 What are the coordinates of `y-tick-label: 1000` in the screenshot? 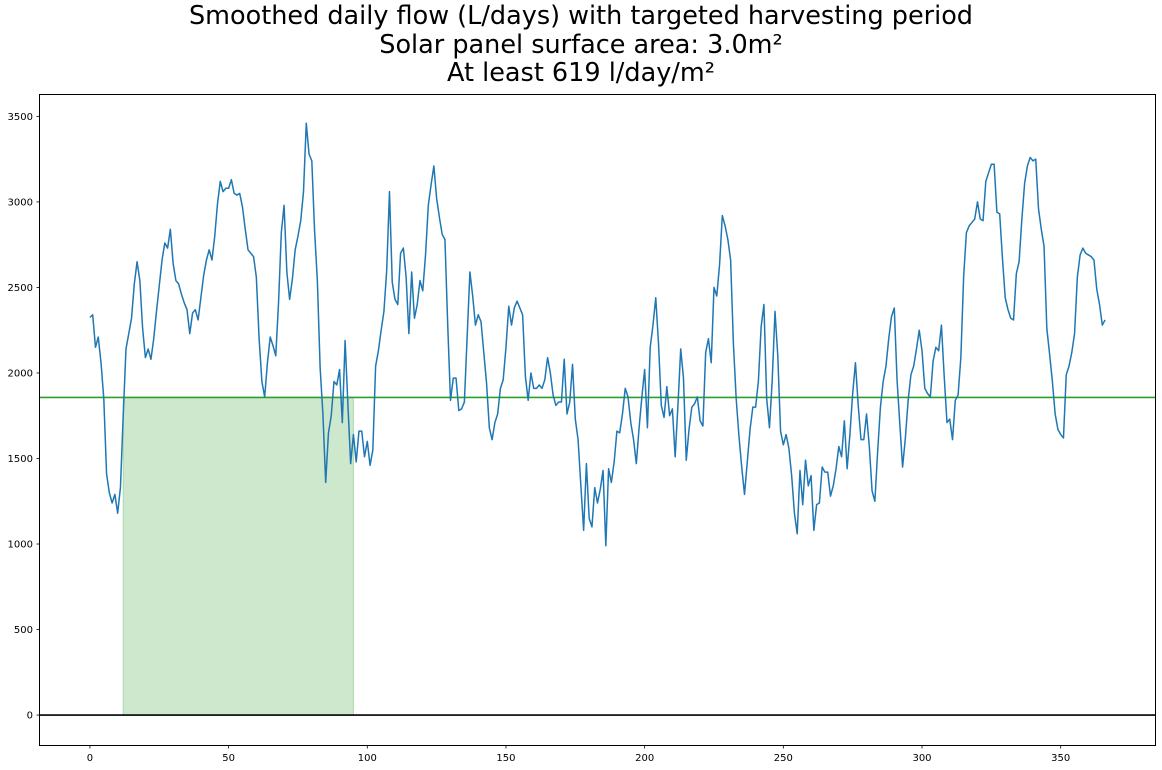 It's located at (20, 545).